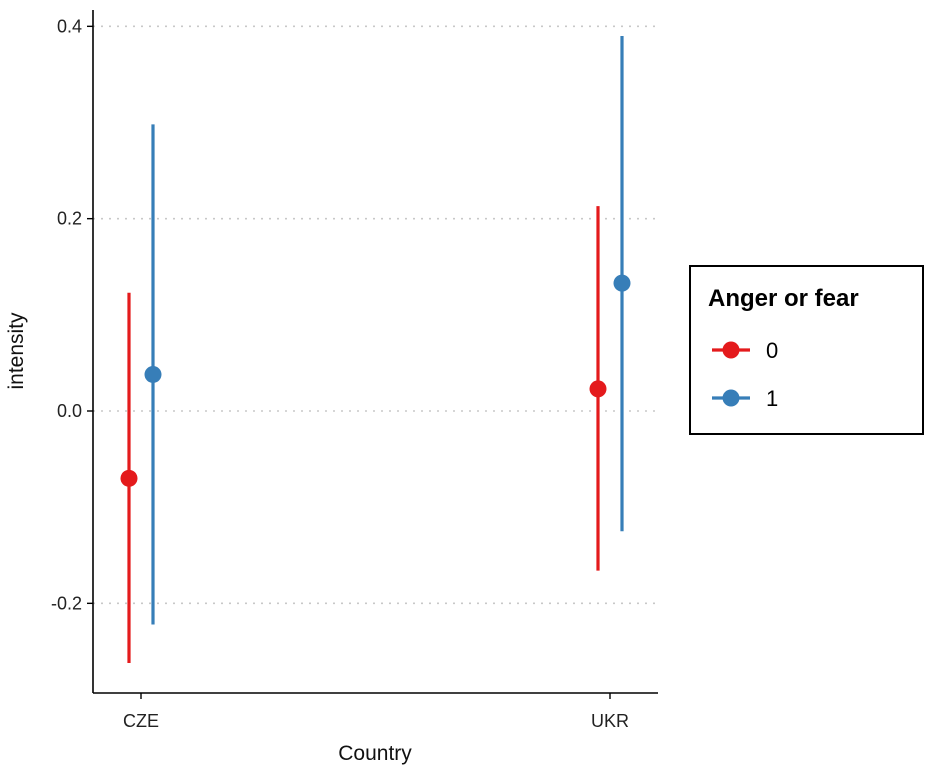  I want to click on x-axis-ticks: CZE UKR, so click(376, 712).